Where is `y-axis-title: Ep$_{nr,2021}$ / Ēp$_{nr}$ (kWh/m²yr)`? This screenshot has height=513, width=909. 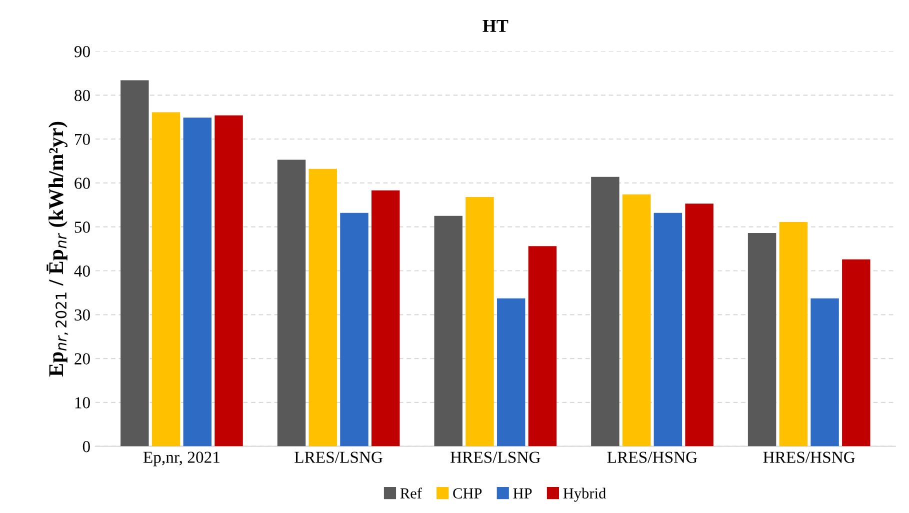 y-axis-title: Ep$_{nr,2021}$ / Ēp$_{nr}$ (kWh/m²yr) is located at coordinates (57, 249).